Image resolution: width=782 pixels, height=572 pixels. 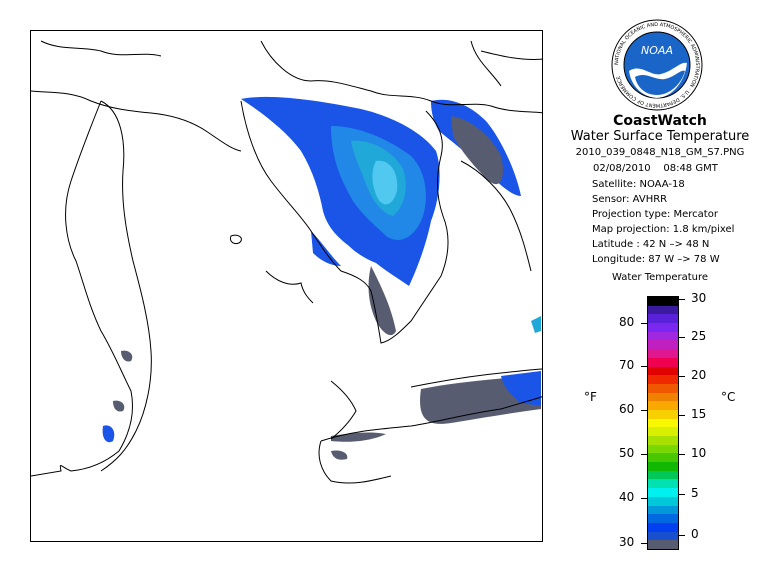 I want to click on celsius-tick-label: 20, so click(x=699, y=375).